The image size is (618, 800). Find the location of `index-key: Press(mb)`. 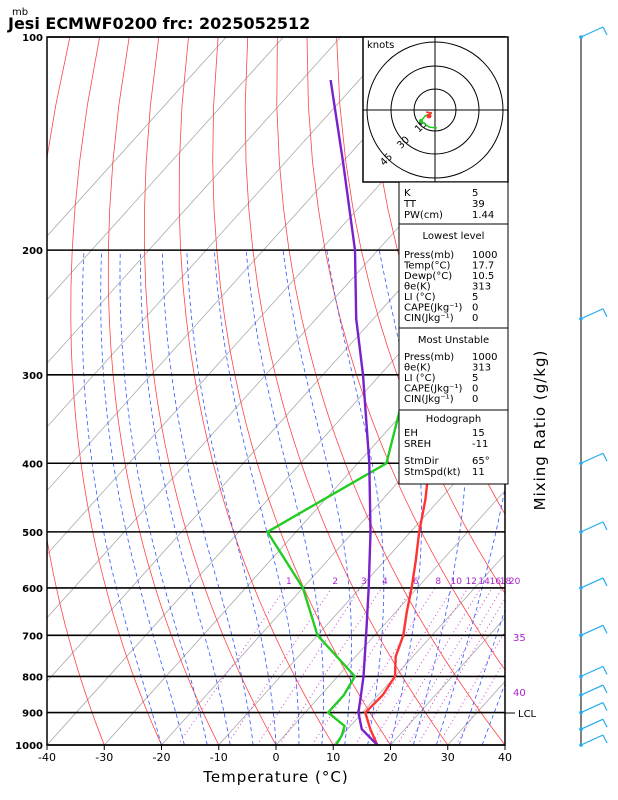

index-key: Press(mb) is located at coordinates (429, 357).